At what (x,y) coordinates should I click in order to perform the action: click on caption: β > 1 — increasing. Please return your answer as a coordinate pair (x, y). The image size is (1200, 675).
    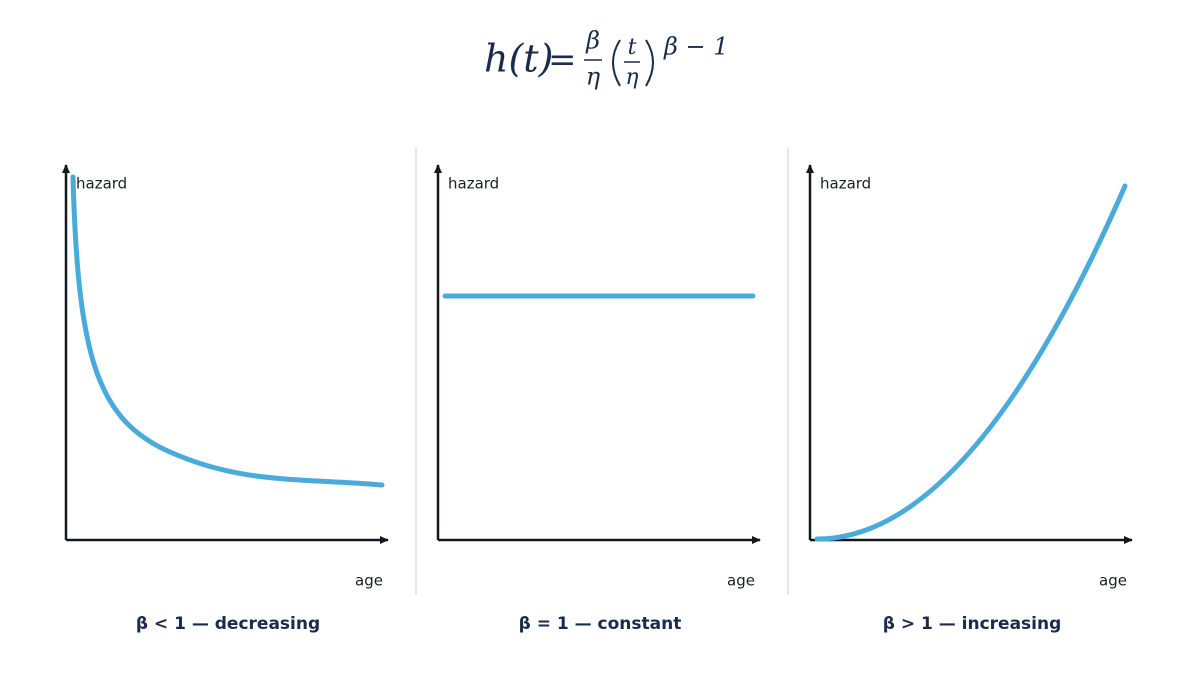
    Looking at the image, I should click on (972, 624).